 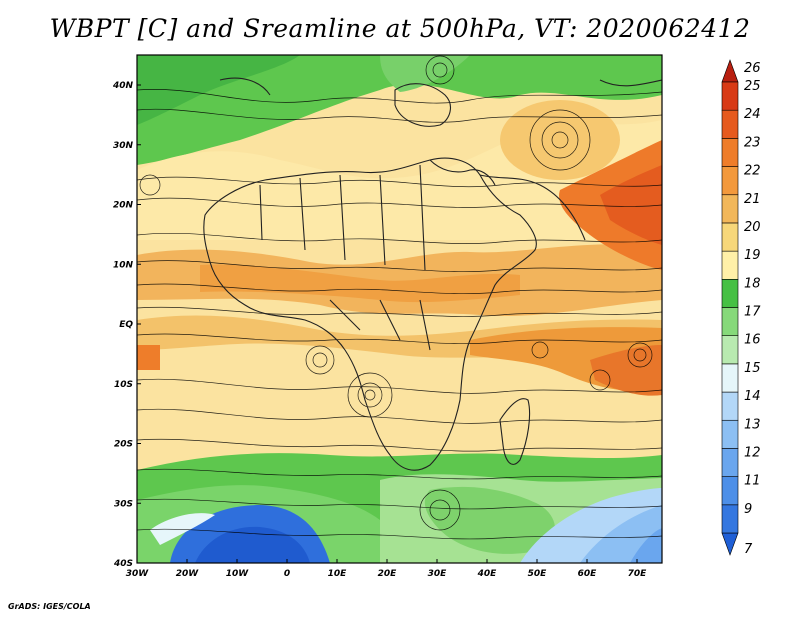 I want to click on colorbar-label: 24, so click(x=752, y=114).